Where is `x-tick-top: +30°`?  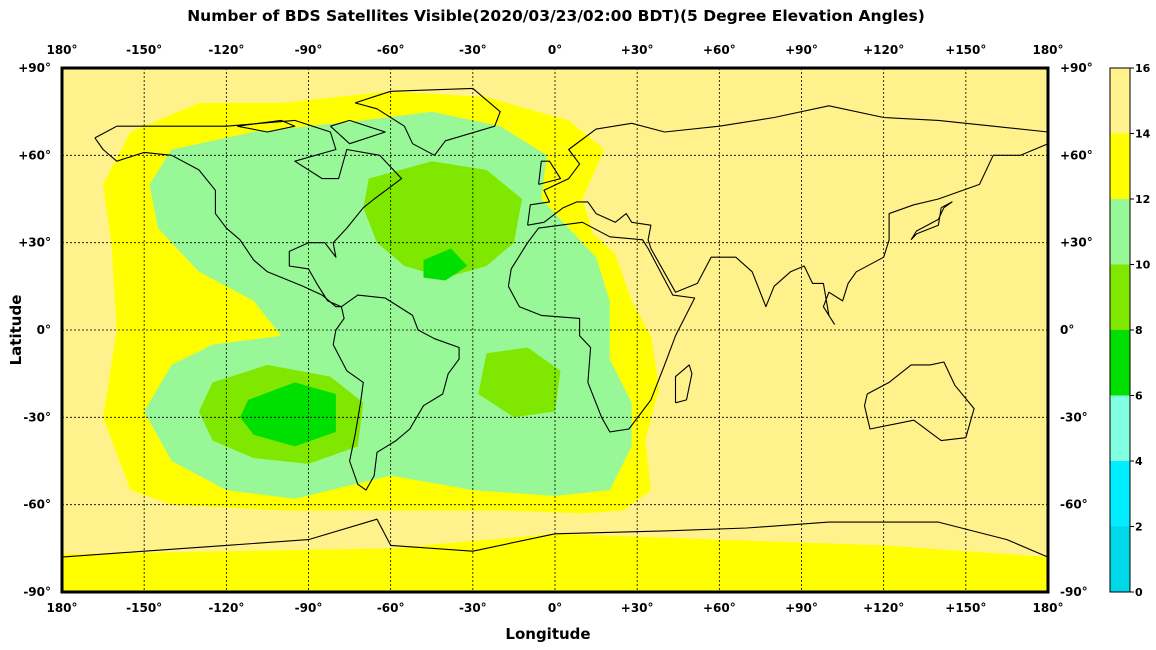
x-tick-top: +30° is located at coordinates (637, 50).